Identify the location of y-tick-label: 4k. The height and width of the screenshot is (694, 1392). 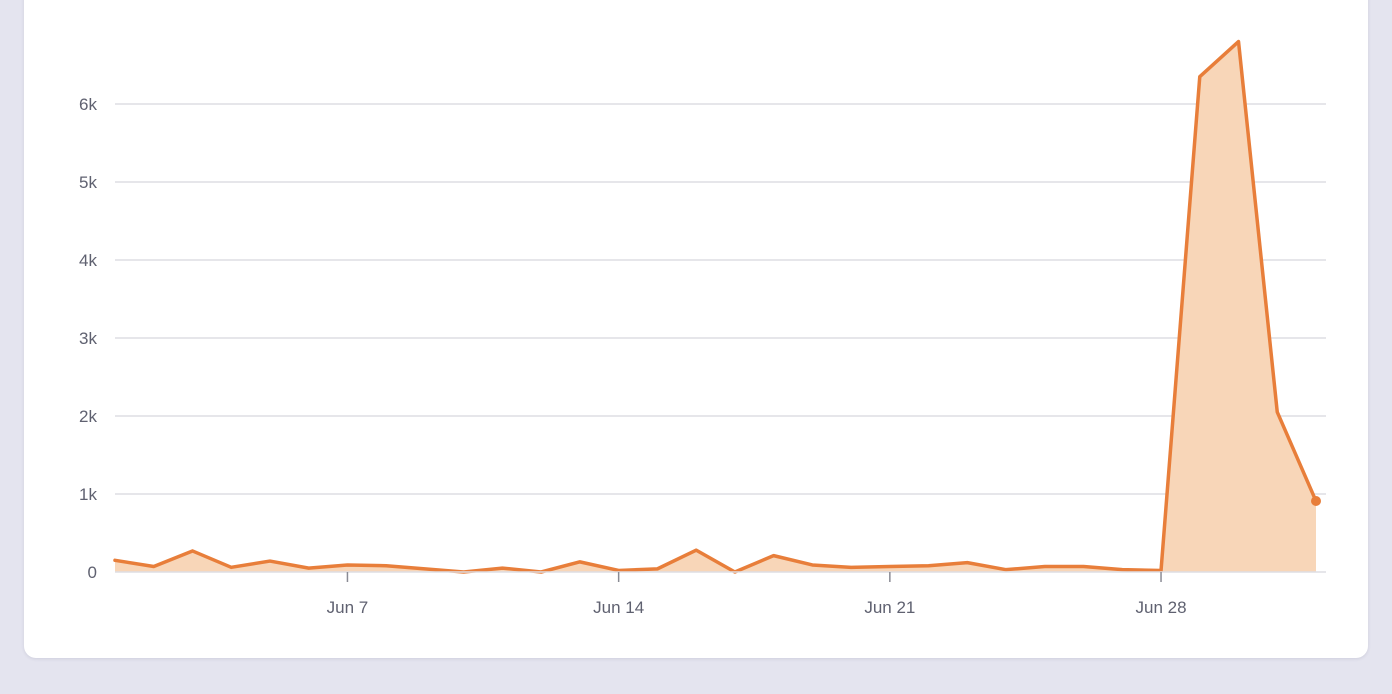
(88, 260).